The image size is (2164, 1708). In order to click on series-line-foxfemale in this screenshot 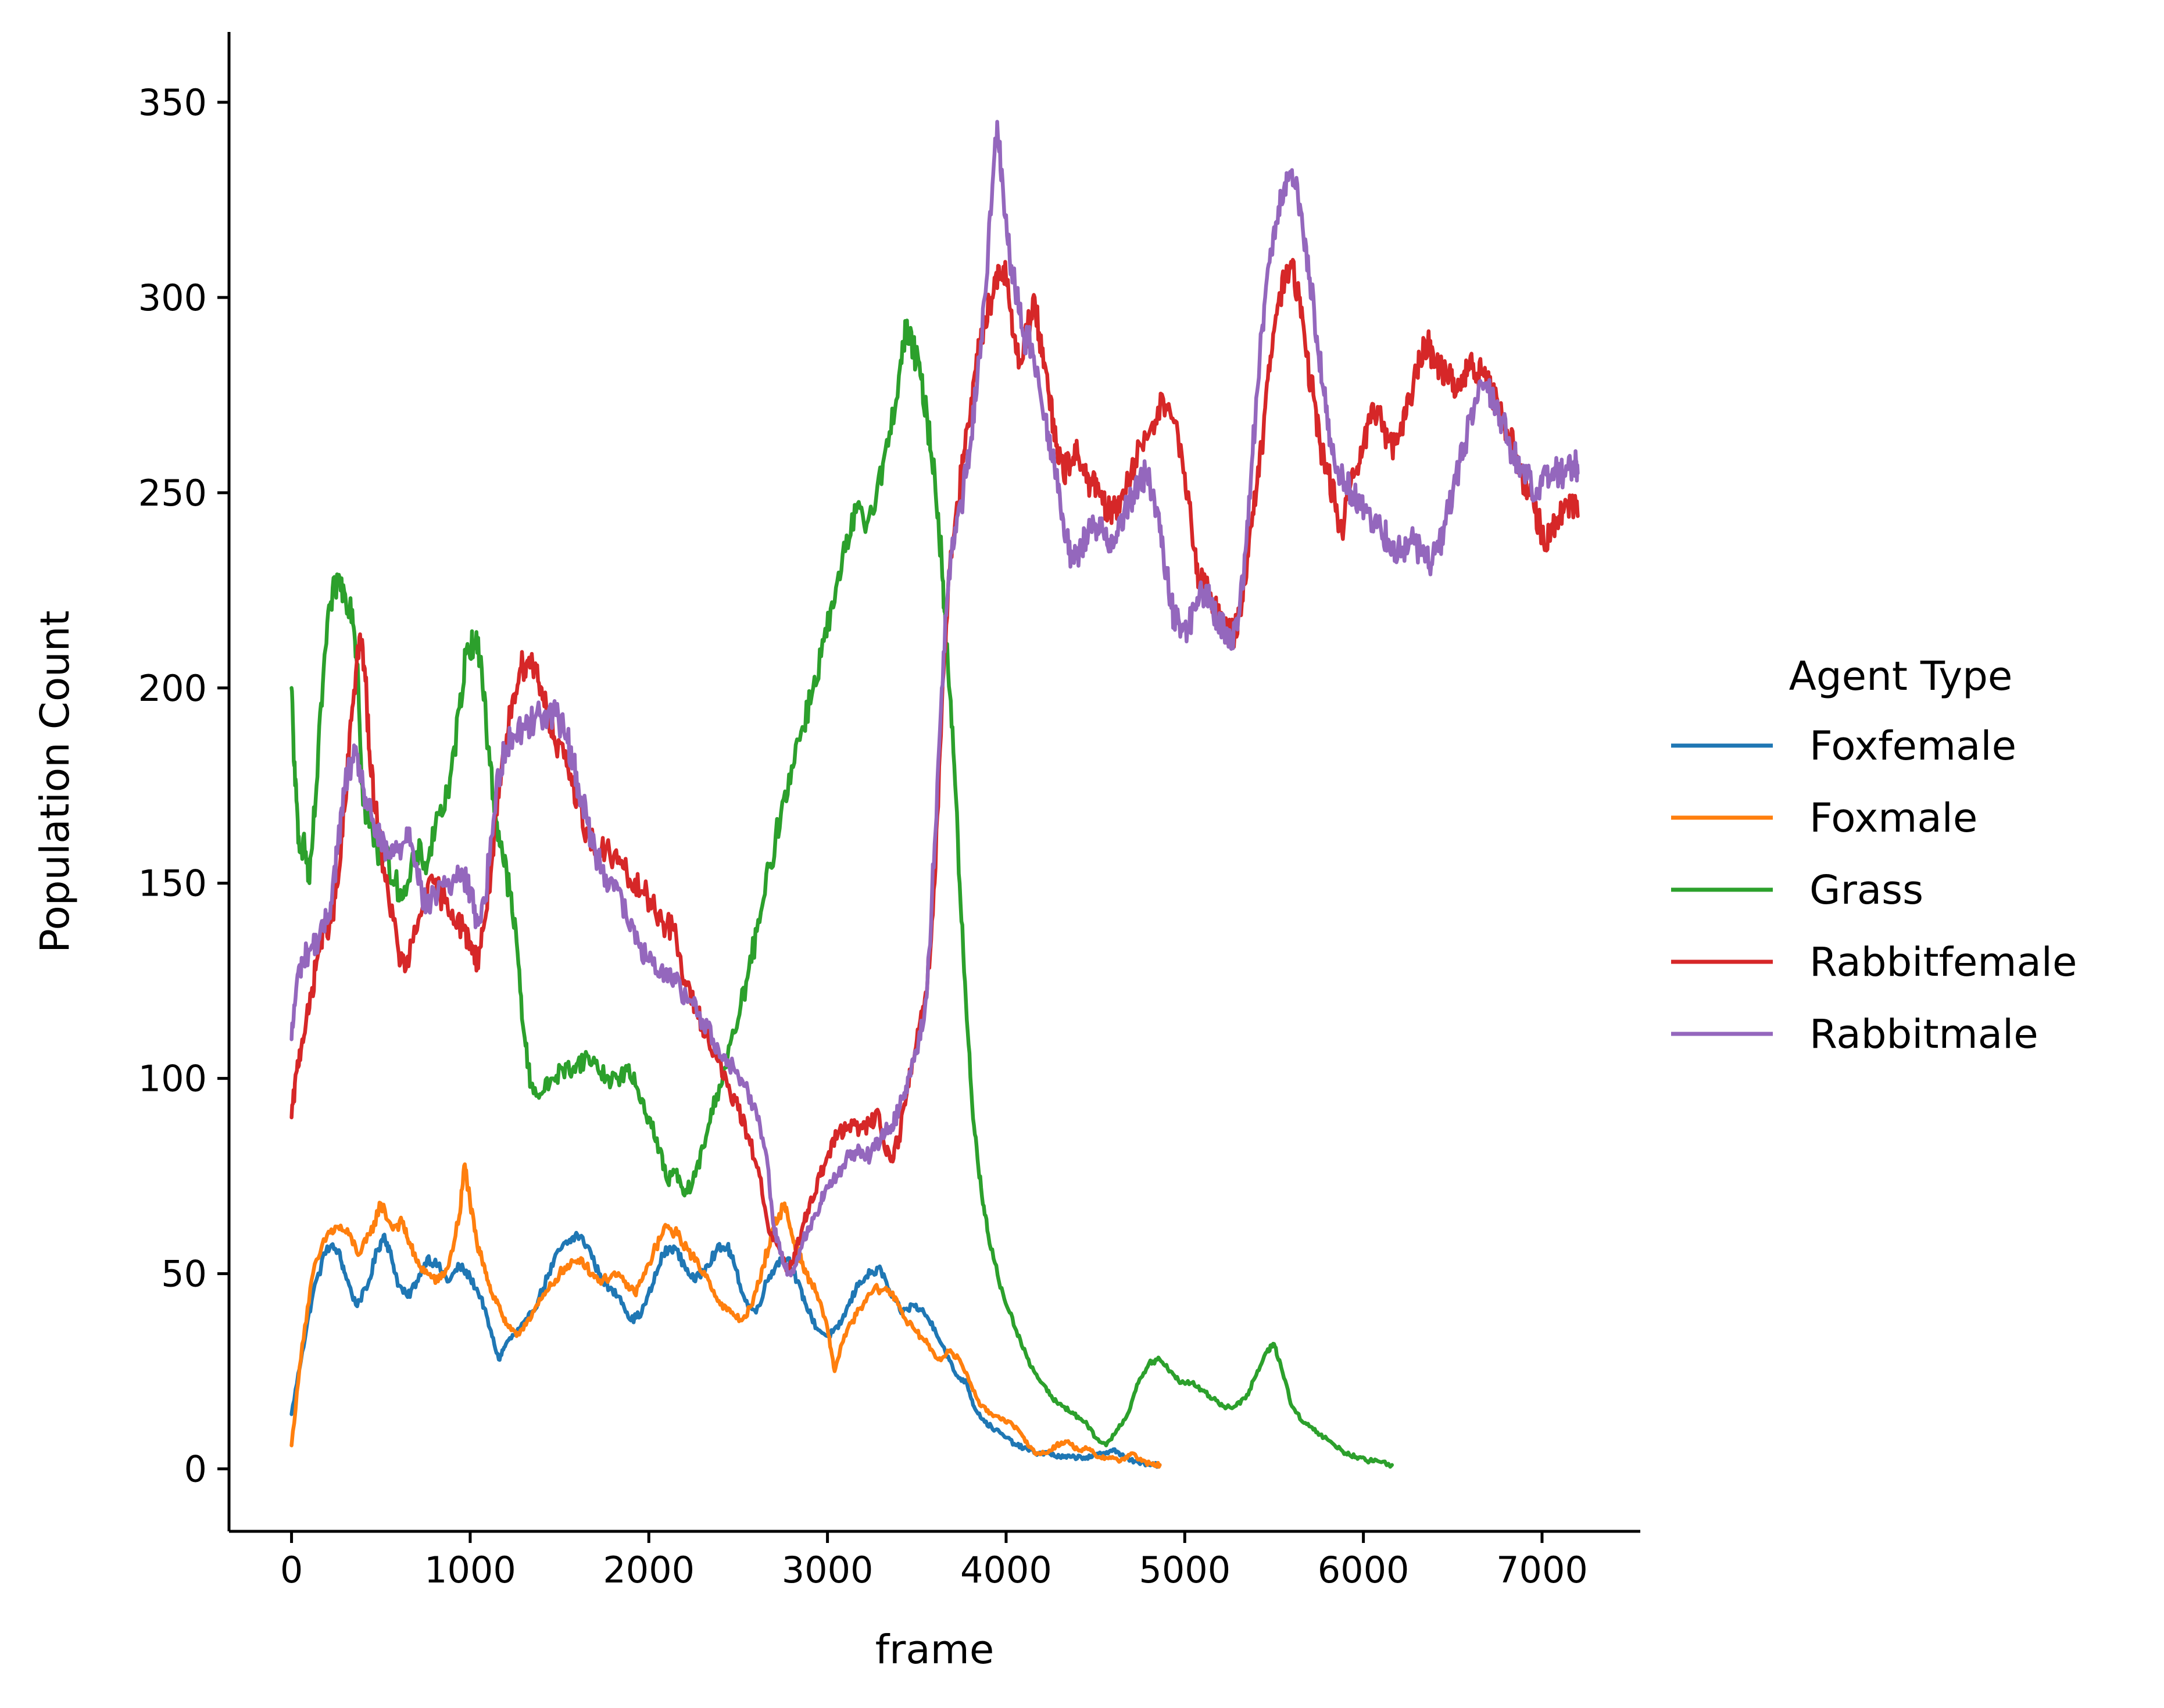, I will do `click(725, 1349)`.